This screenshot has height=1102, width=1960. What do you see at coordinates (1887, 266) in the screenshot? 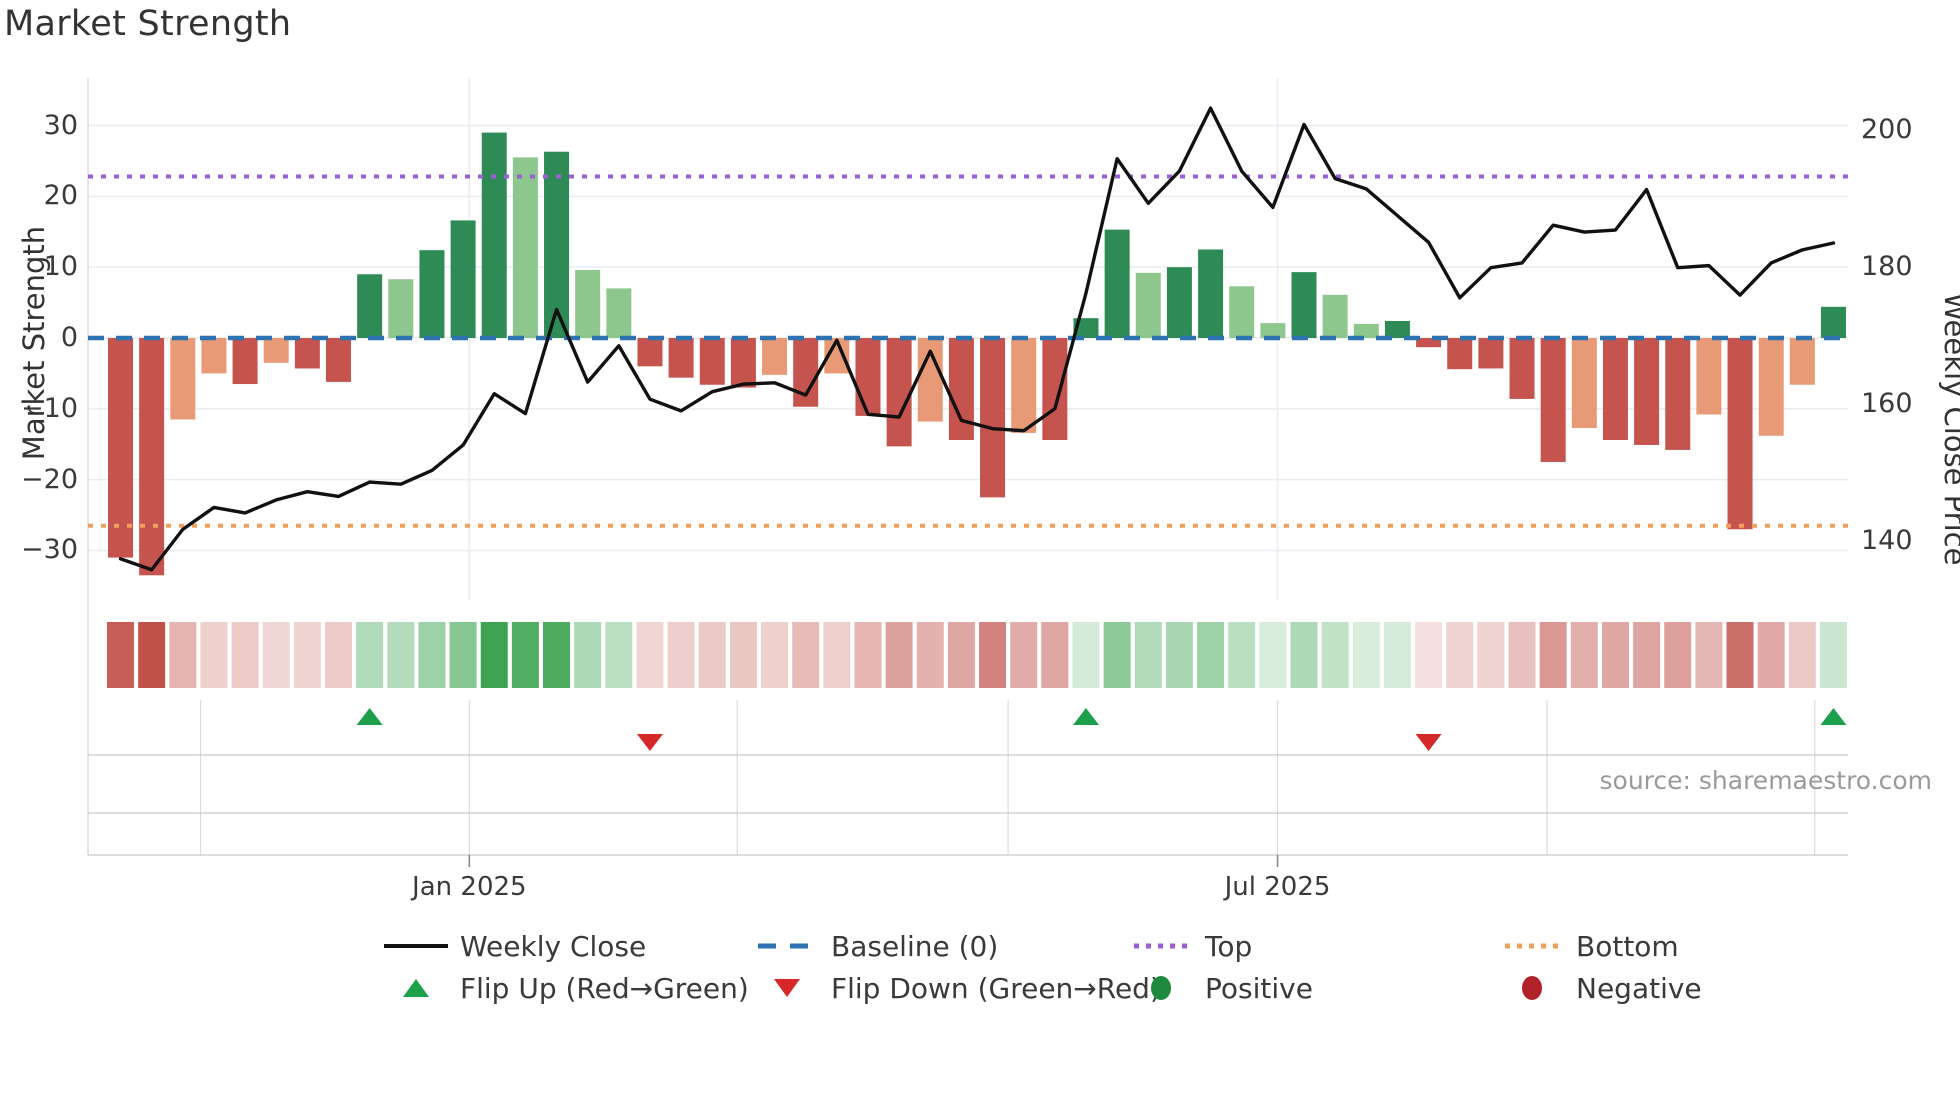
I see `right-tick-label: 180` at bounding box center [1887, 266].